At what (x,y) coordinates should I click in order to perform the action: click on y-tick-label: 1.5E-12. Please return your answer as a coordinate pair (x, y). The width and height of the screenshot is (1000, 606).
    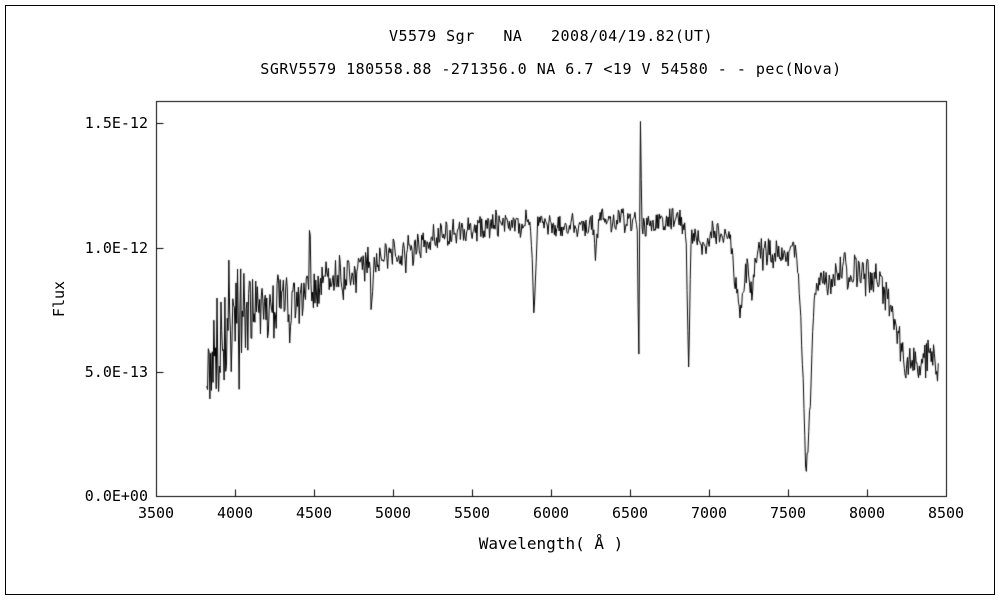
    Looking at the image, I should click on (116, 123).